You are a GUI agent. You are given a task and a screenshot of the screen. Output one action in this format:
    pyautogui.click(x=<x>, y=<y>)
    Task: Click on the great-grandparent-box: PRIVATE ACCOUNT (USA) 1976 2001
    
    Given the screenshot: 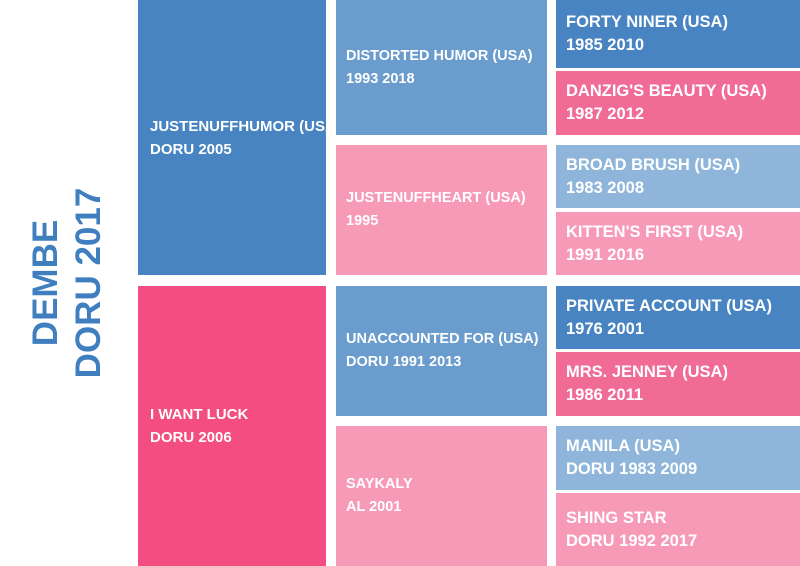 What is the action you would take?
    pyautogui.click(x=678, y=317)
    